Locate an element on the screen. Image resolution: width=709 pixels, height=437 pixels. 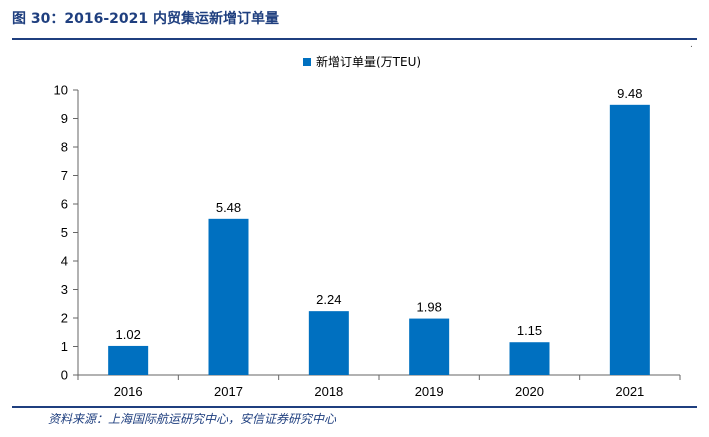
x-tick-label: 2021 is located at coordinates (629, 391).